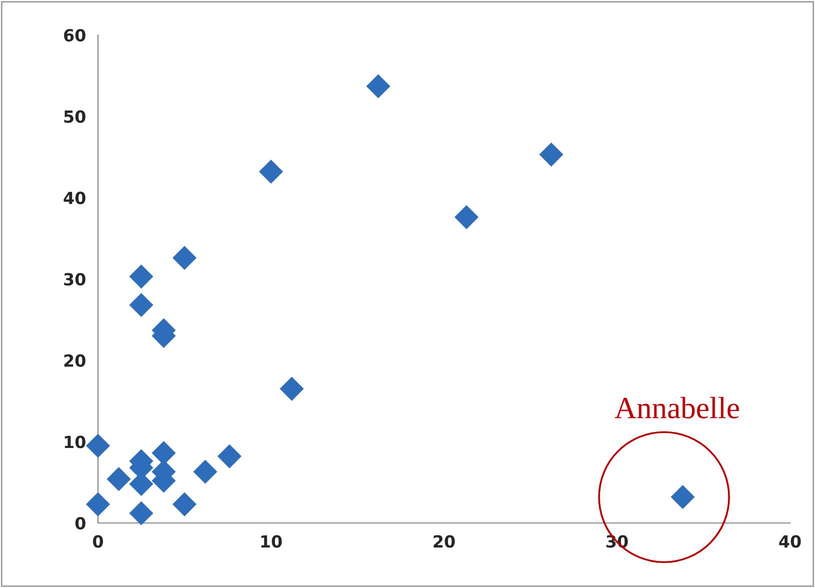 The width and height of the screenshot is (815, 588). Describe the element at coordinates (75, 116) in the screenshot. I see `y-tick-label: 50` at that location.